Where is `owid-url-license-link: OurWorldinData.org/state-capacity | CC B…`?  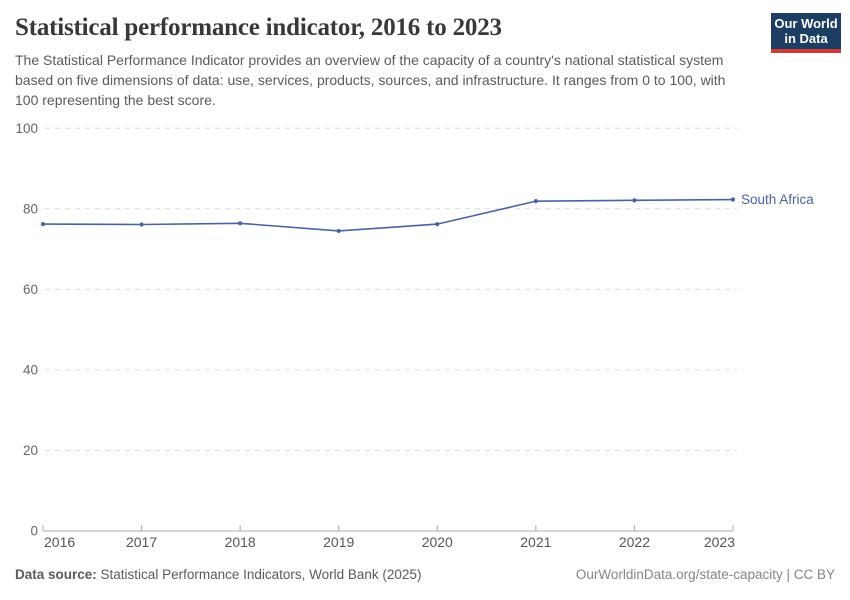
owid-url-license-link: OurWorldinData.org/state-capacity | CC B… is located at coordinates (705, 574).